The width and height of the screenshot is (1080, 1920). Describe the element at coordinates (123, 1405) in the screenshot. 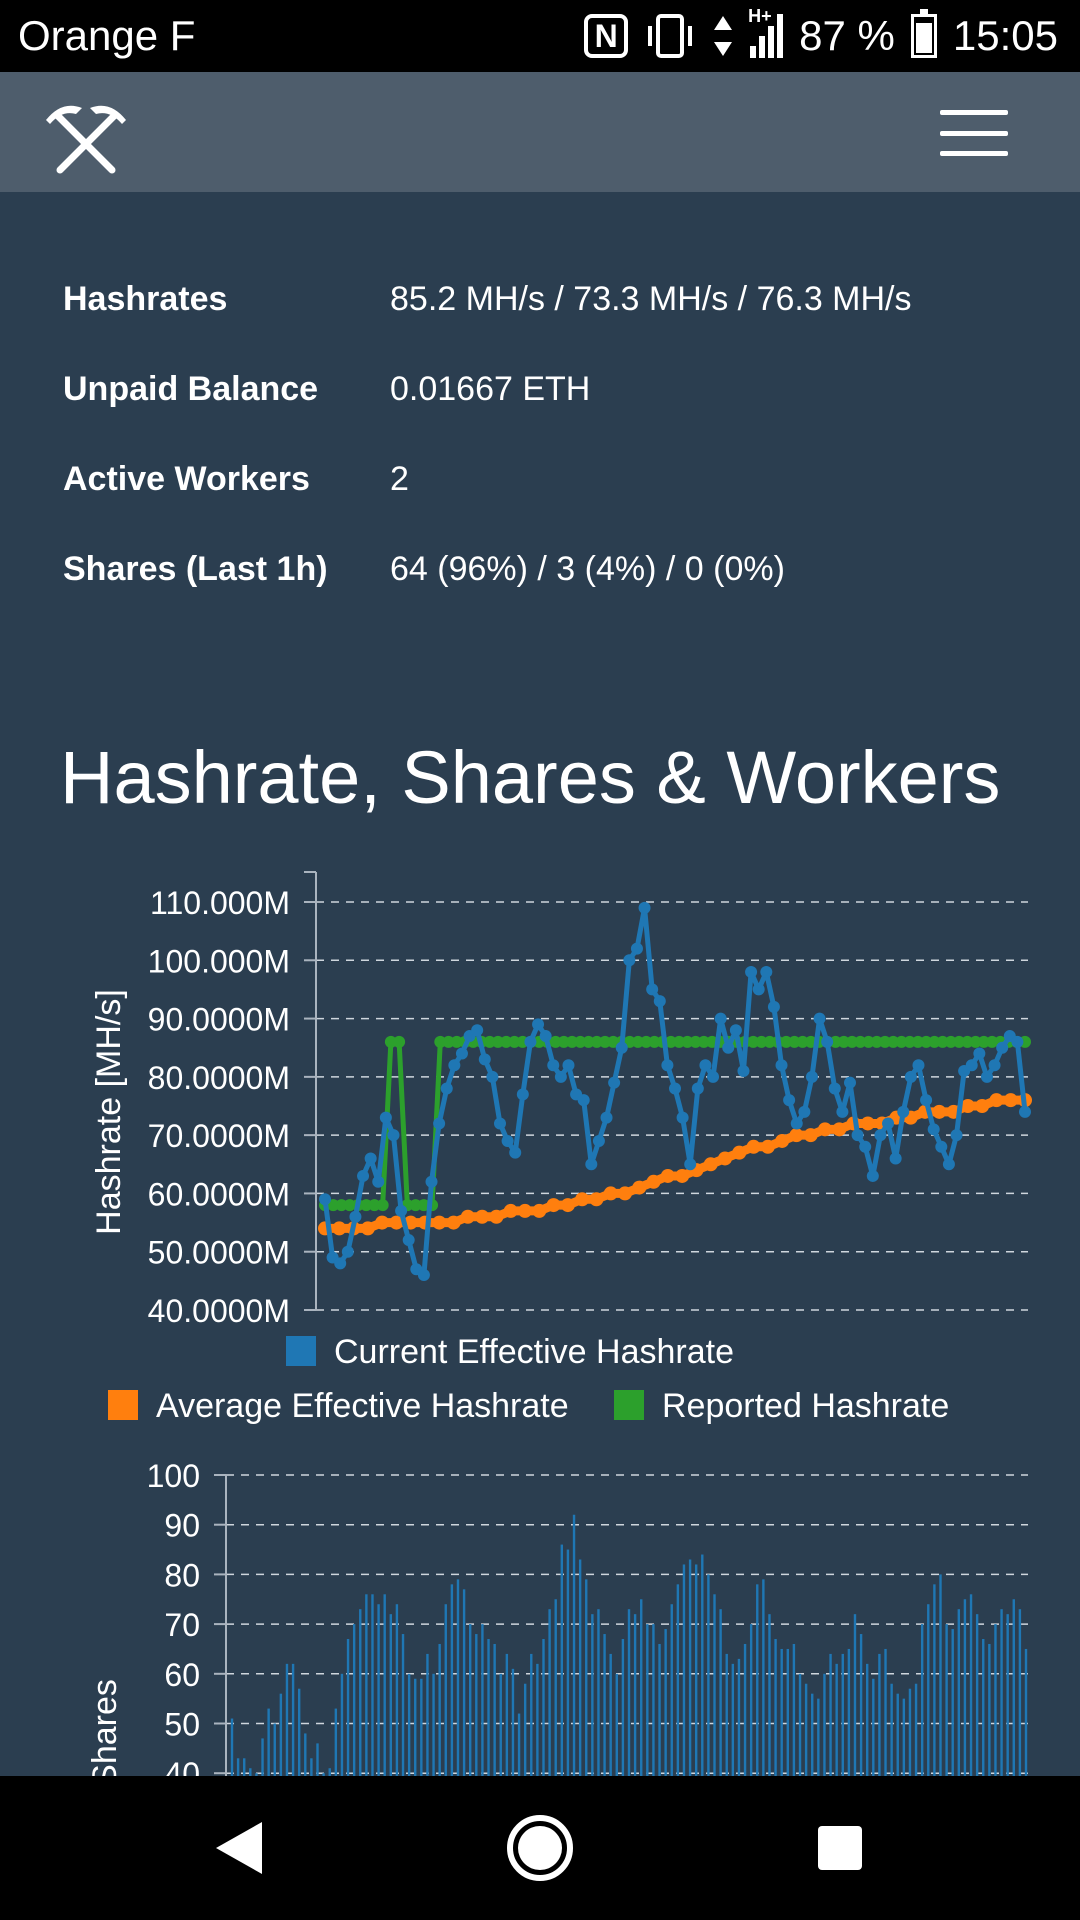

I see `legend-swatch` at that location.